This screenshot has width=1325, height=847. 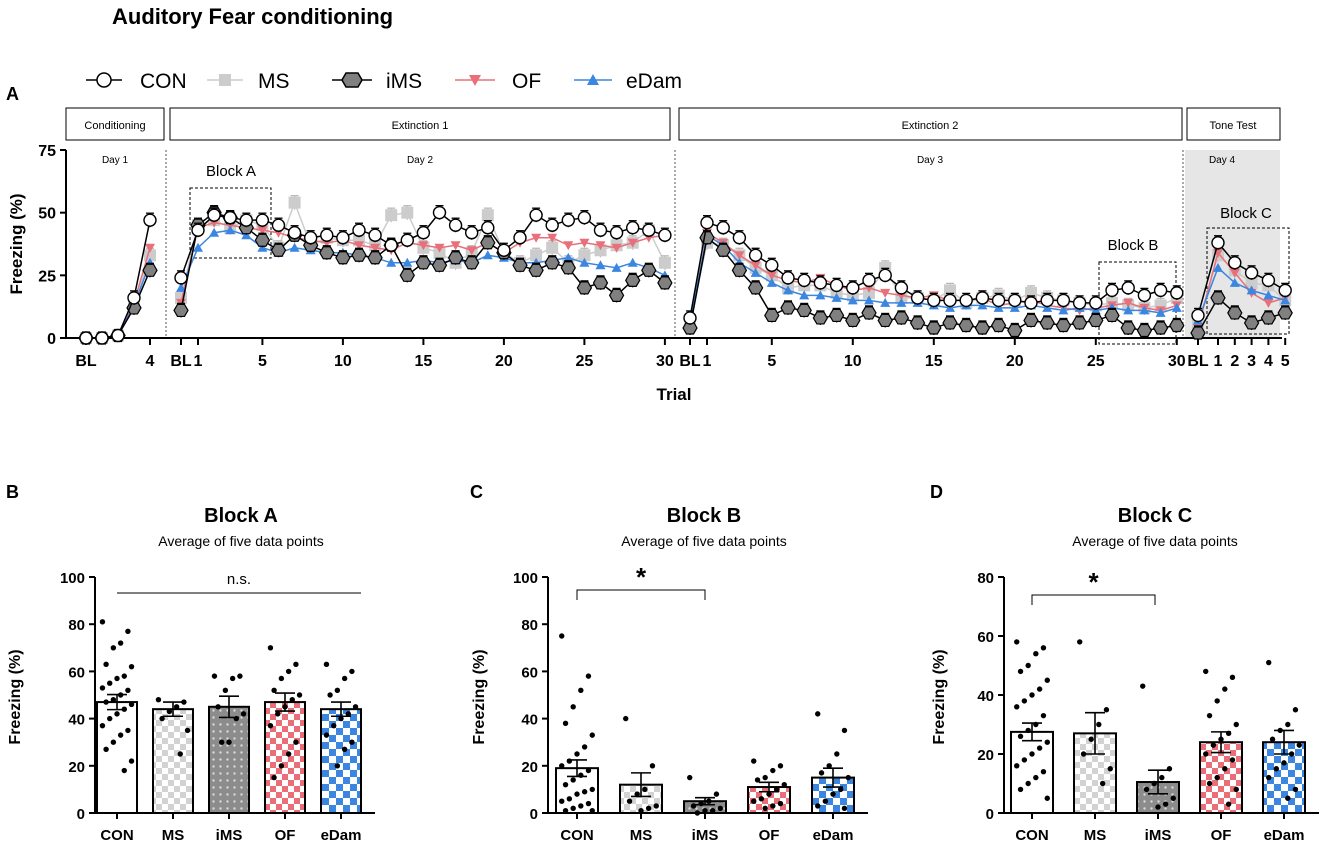 What do you see at coordinates (423, 245) in the screenshot?
I see `series-con-seg2` at bounding box center [423, 245].